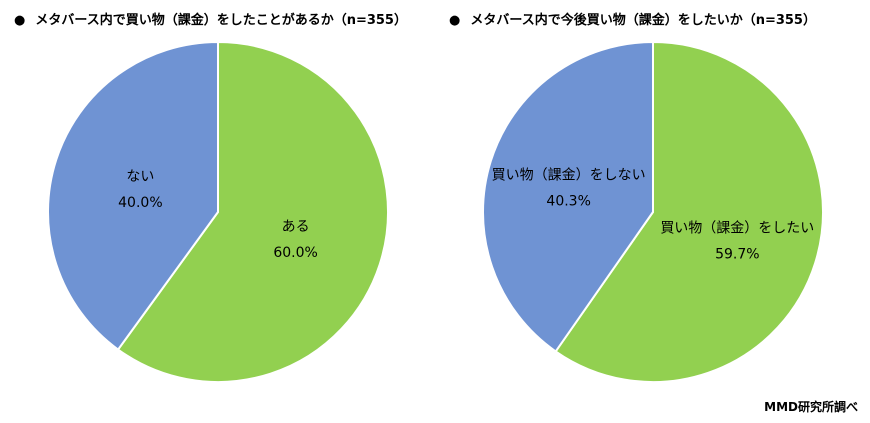  What do you see at coordinates (221, 20) in the screenshot?
I see `chart-title-text: メタバース内で買い物（課金）をしたことがあるか（n=355）` at bounding box center [221, 20].